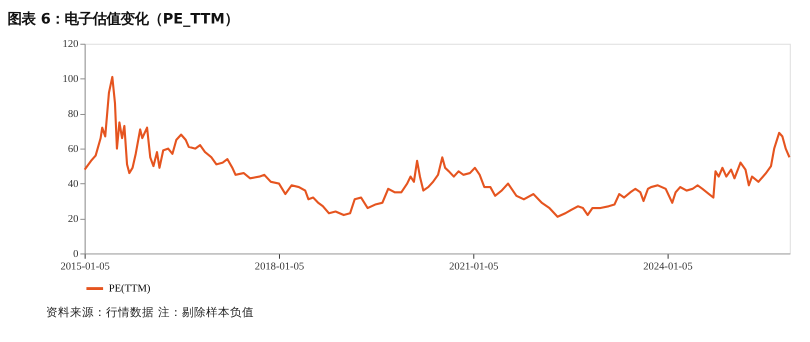 Image resolution: width=810 pixels, height=342 pixels. What do you see at coordinates (150, 311) in the screenshot?
I see `text: 资料来源：行情数据 注：剔除样本负值` at bounding box center [150, 311].